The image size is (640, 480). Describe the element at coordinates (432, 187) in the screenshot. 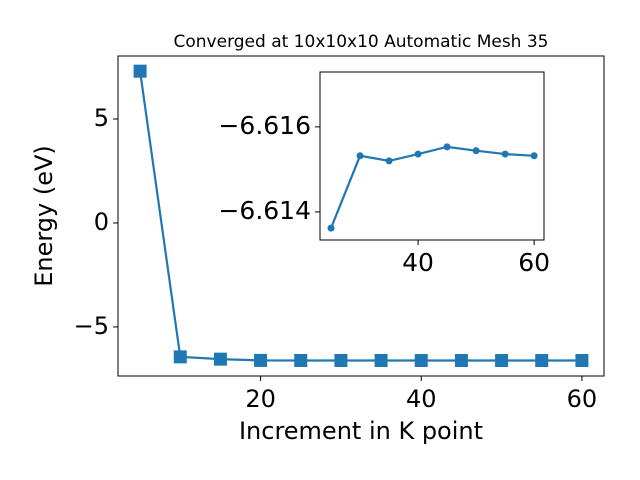

I see `data-line` at that location.